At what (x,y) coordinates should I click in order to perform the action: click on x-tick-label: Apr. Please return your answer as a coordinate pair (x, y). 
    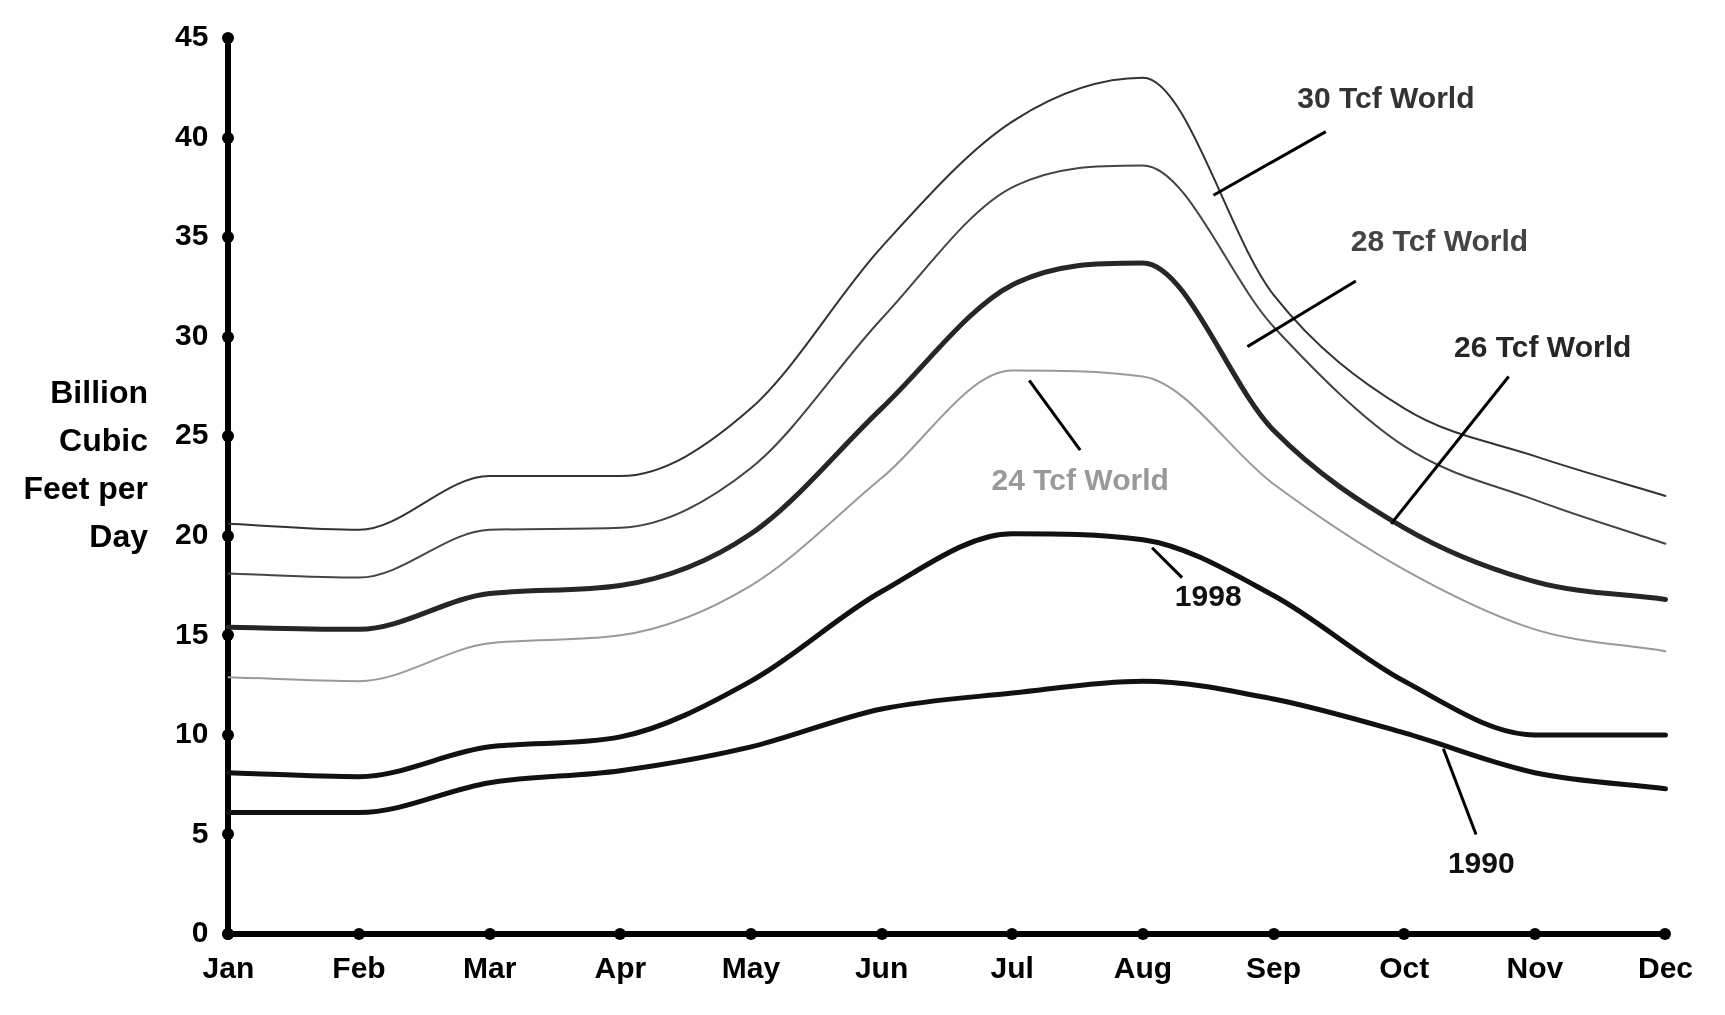
    Looking at the image, I should click on (620, 968).